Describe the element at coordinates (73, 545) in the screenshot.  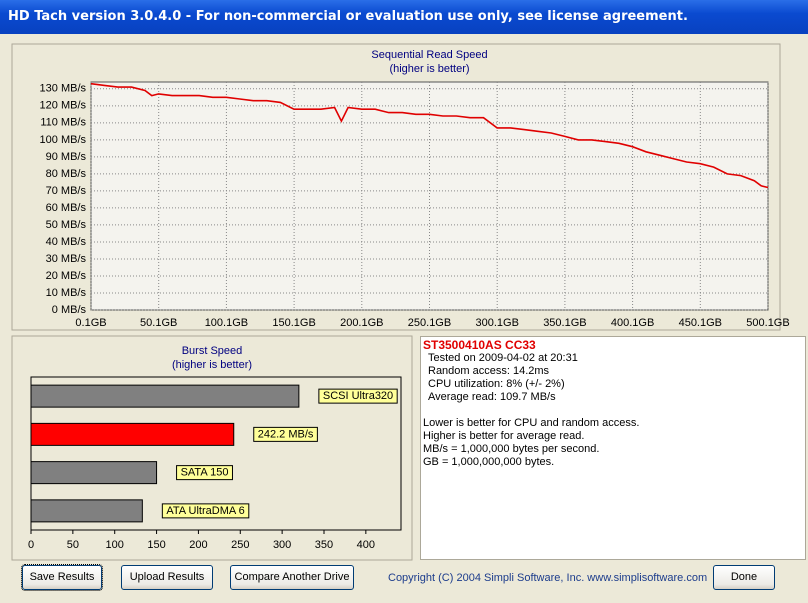
I see `x-tick-label: 50` at that location.